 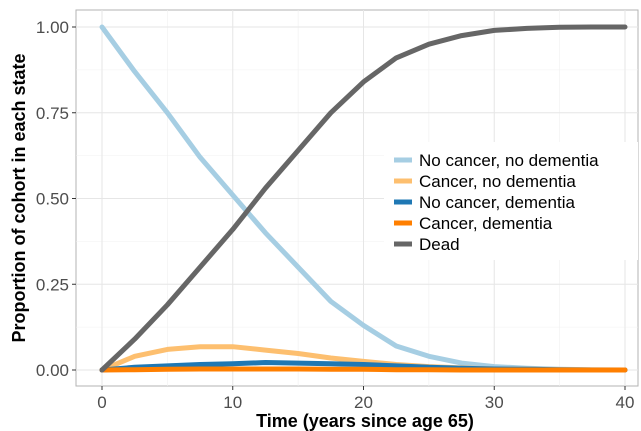 What do you see at coordinates (486, 223) in the screenshot?
I see `legend-label-cancer-dementia: Cancer, dementia` at bounding box center [486, 223].